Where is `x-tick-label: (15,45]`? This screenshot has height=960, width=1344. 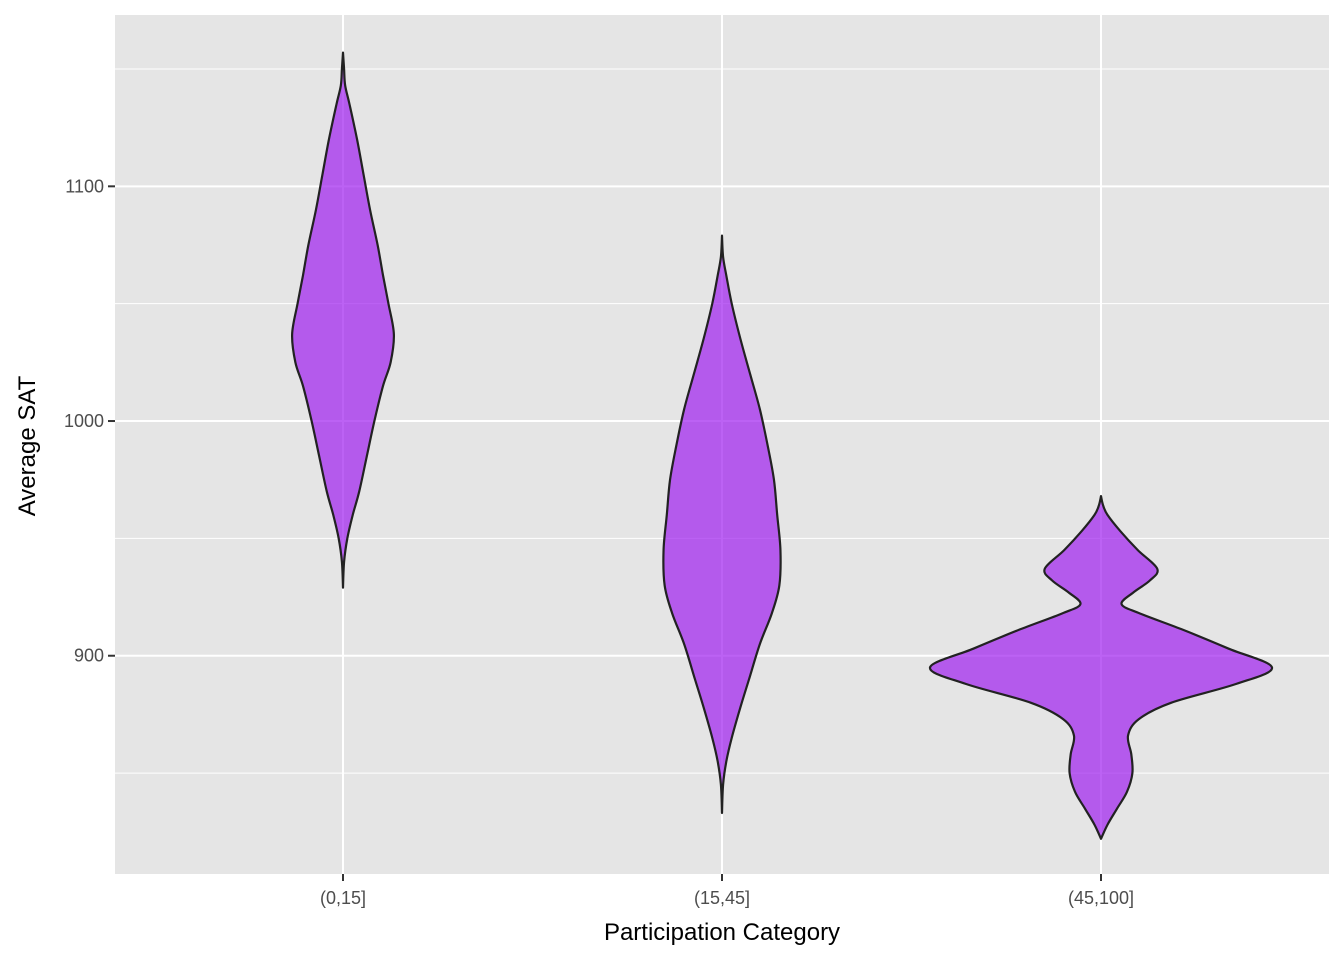
x-tick-label: (15,45] is located at coordinates (722, 898).